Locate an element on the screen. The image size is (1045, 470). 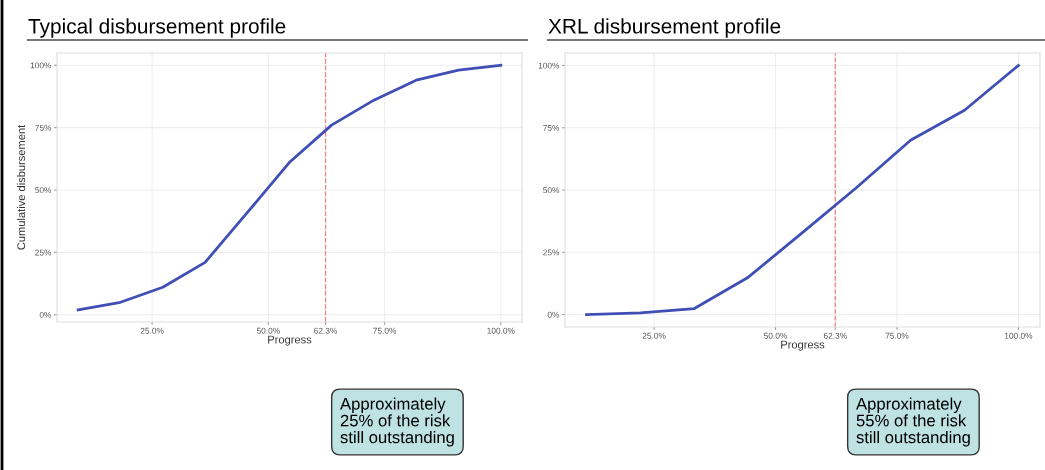
chart-title: Typical disbursement profile is located at coordinates (157, 28).